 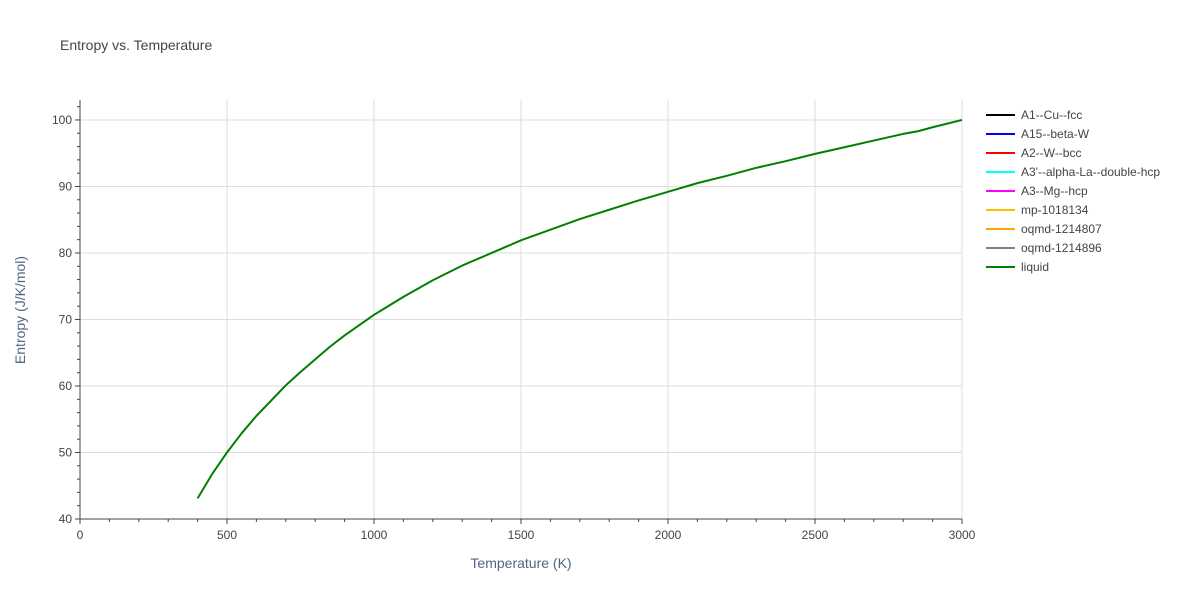 I want to click on legend-label: A3'--alpha-La--double-hcp, so click(x=1090, y=172).